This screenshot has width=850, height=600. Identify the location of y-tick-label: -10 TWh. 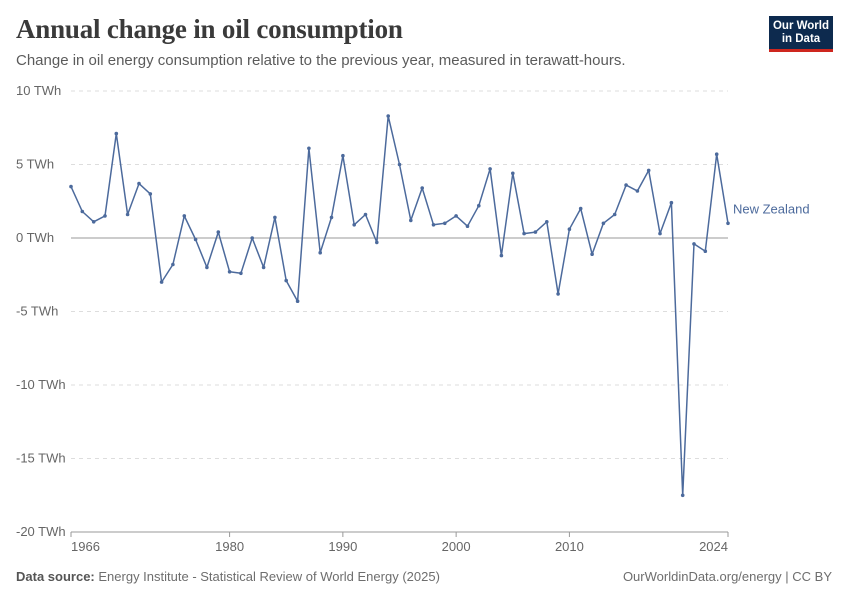
(41, 384).